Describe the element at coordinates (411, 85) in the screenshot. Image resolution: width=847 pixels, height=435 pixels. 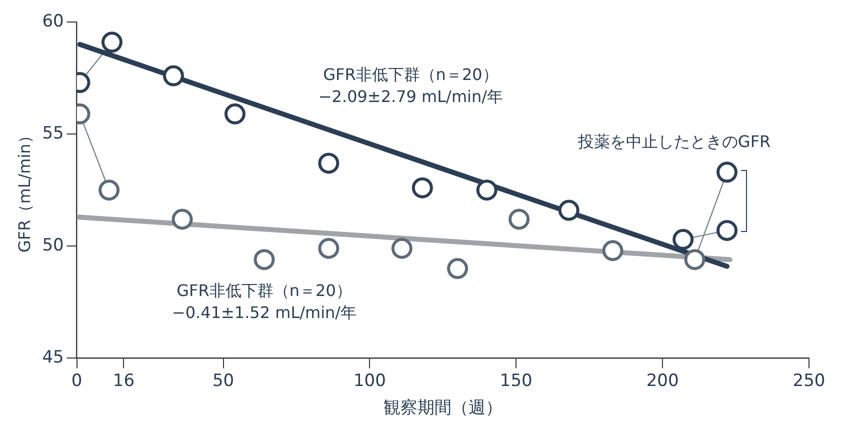
I see `annotation: GFR非低下群（n＝20） −2.09±2.79 mL/min/年` at that location.